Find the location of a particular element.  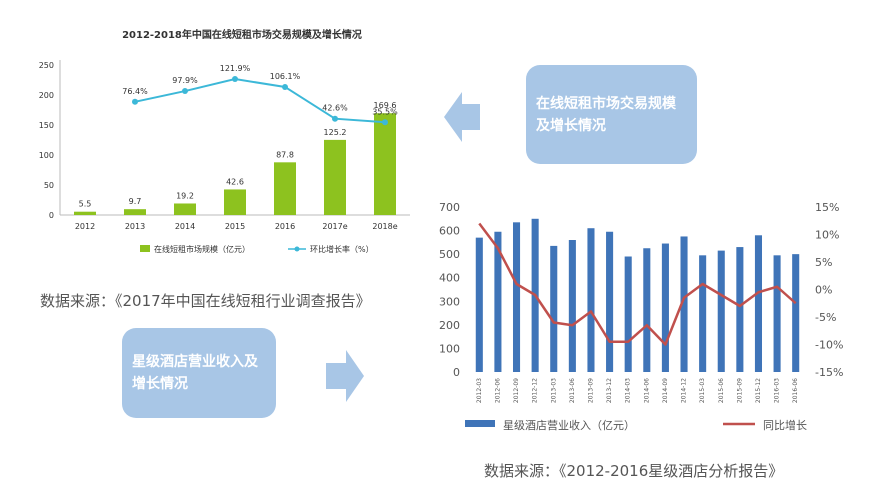

chart2-x-tick: 2013-06 is located at coordinates (572, 390).